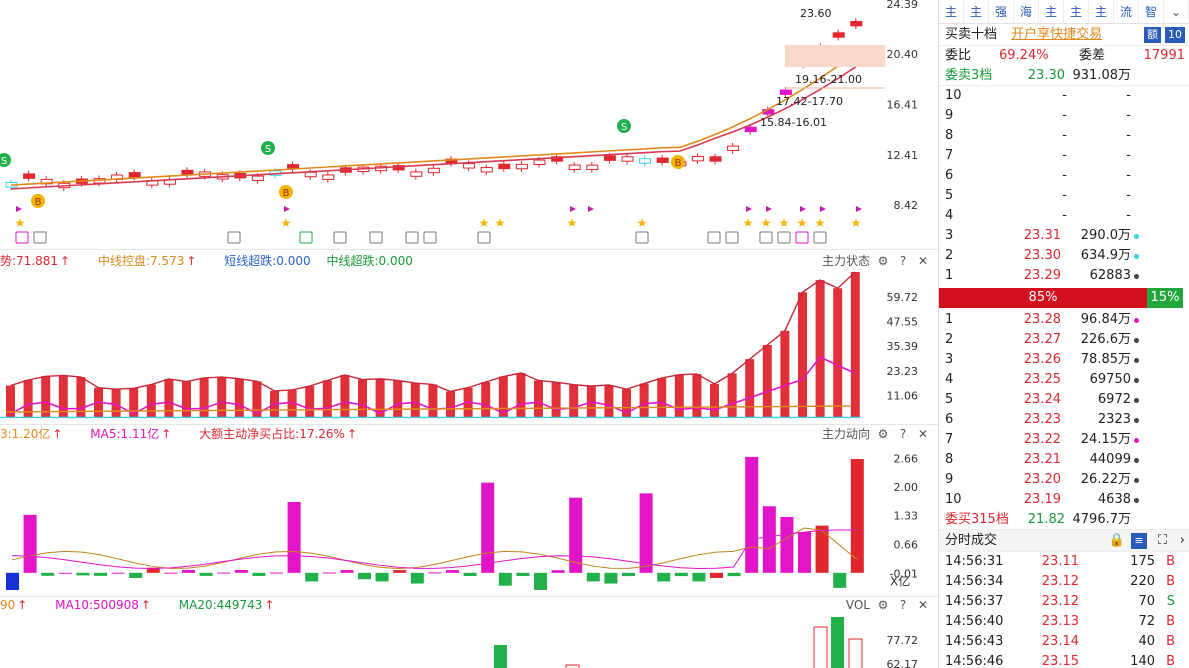 This screenshot has height=668, width=1189. Describe the element at coordinates (1060, 641) in the screenshot. I see `trade-price: 23.14` at that location.